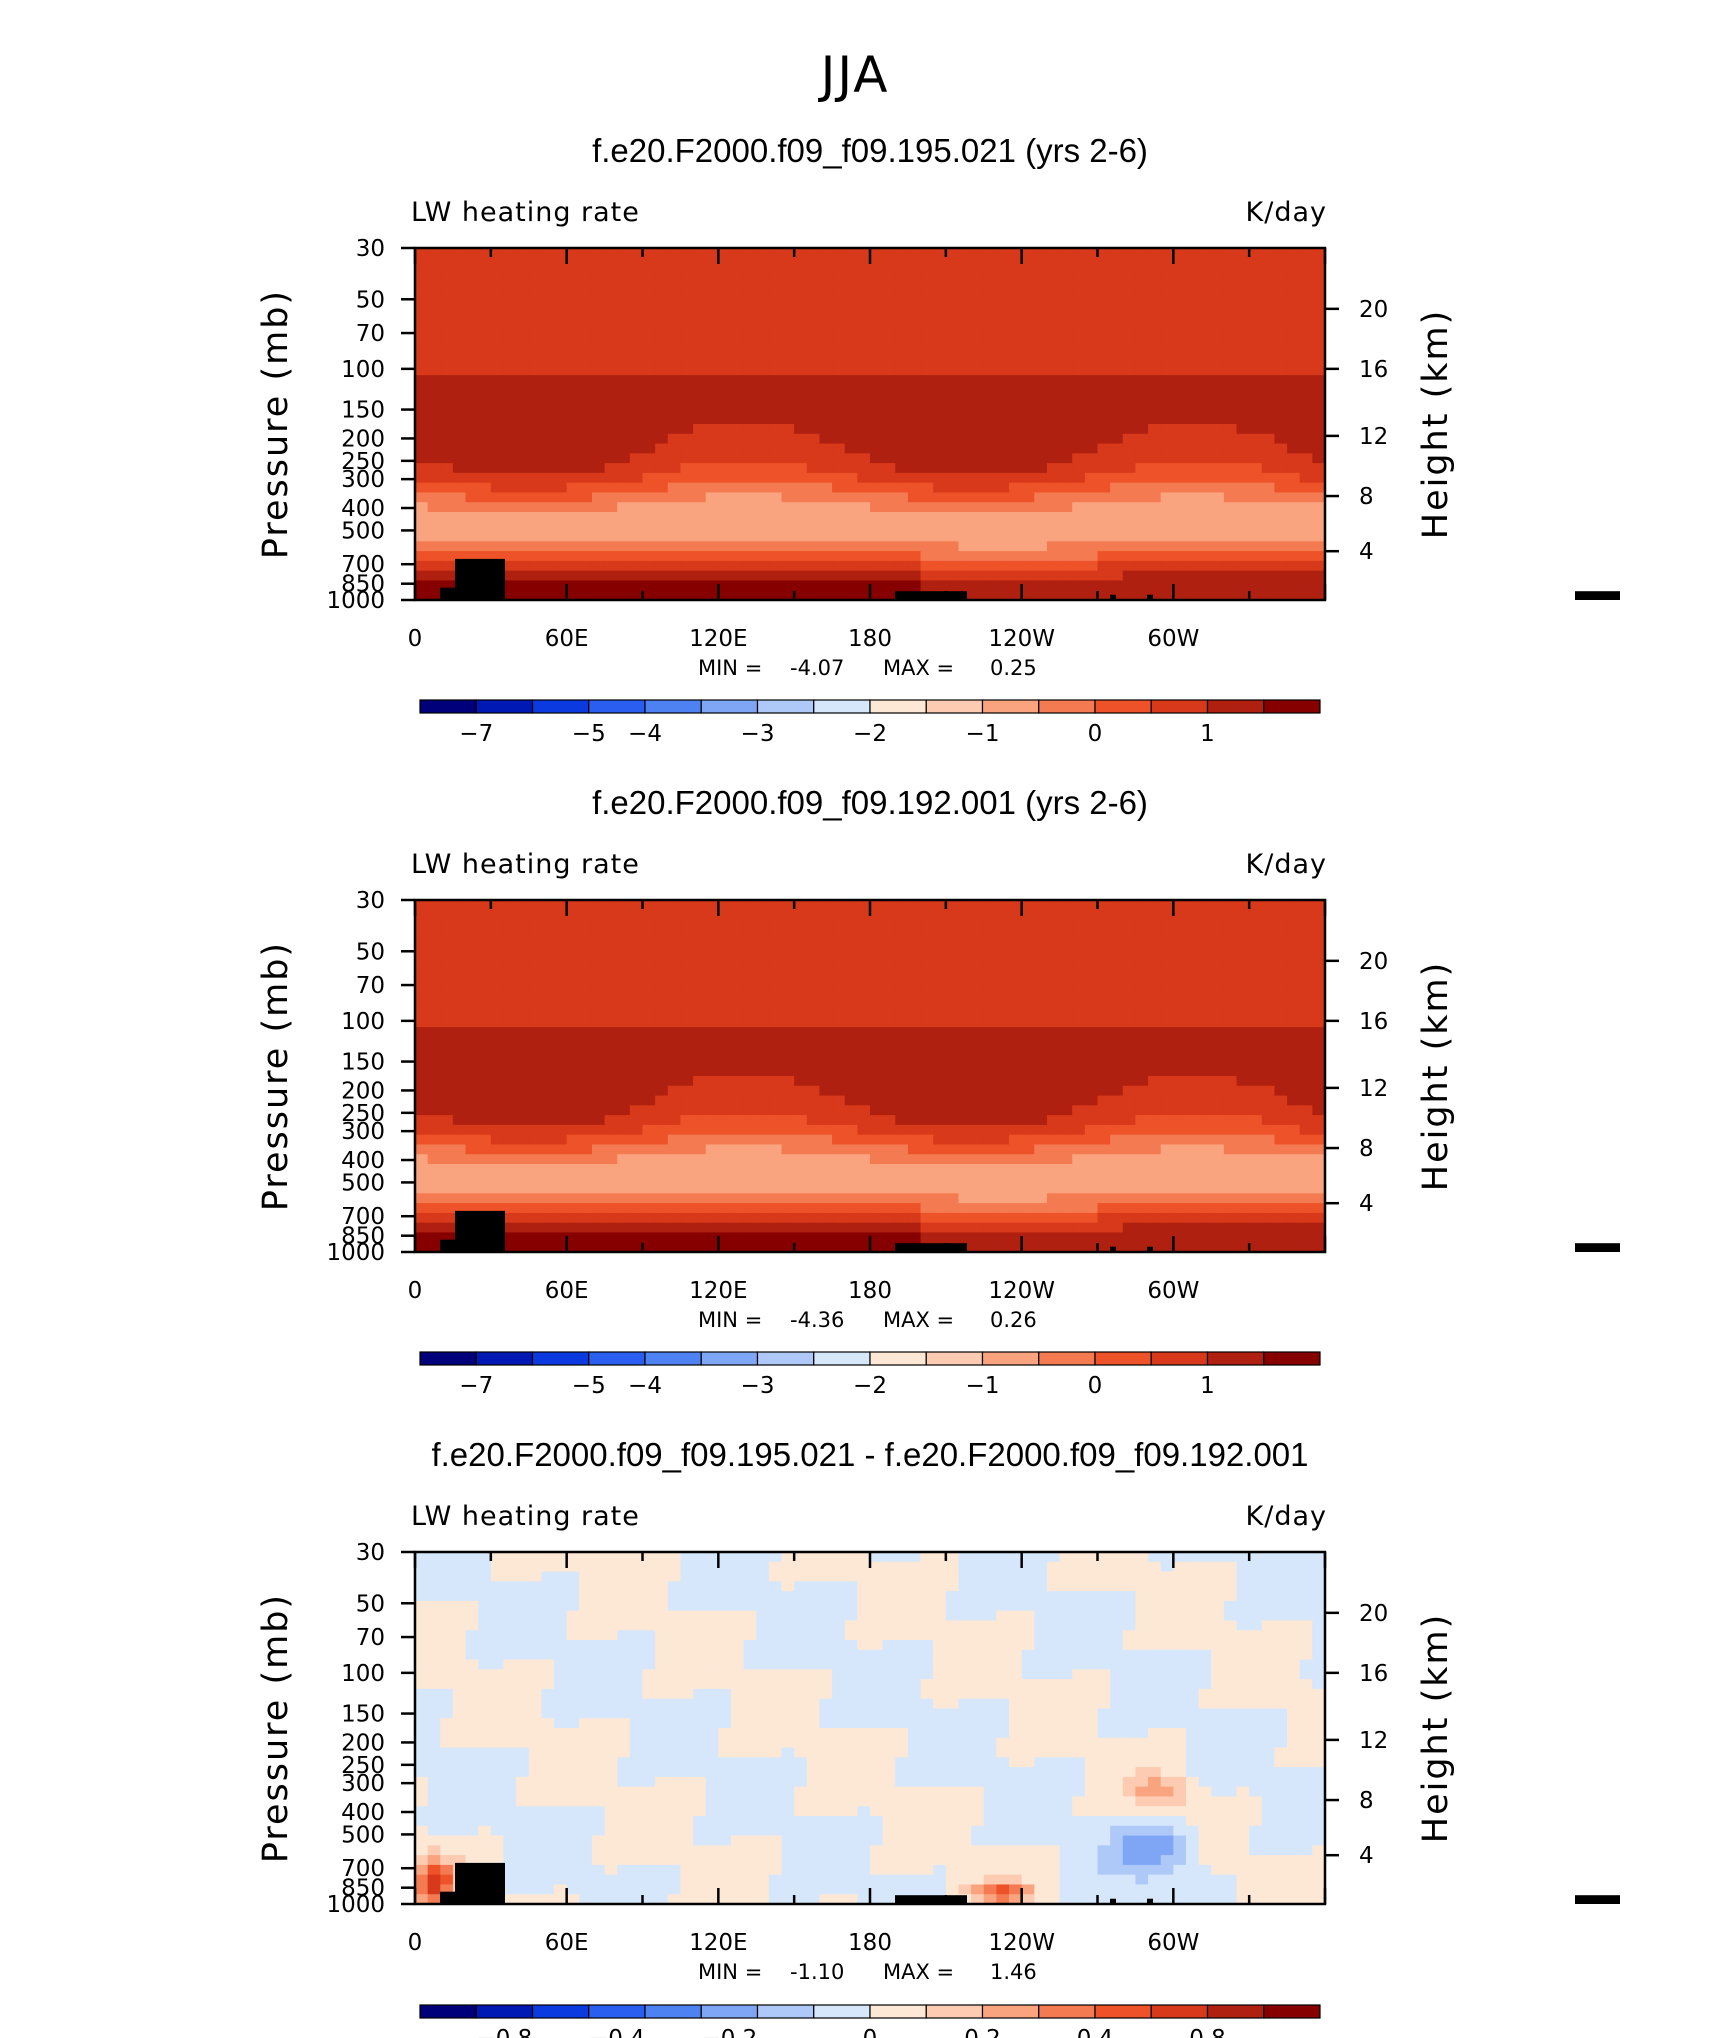 This screenshot has width=1710, height=2038. I want to click on colorbar-label: −5, so click(589, 734).